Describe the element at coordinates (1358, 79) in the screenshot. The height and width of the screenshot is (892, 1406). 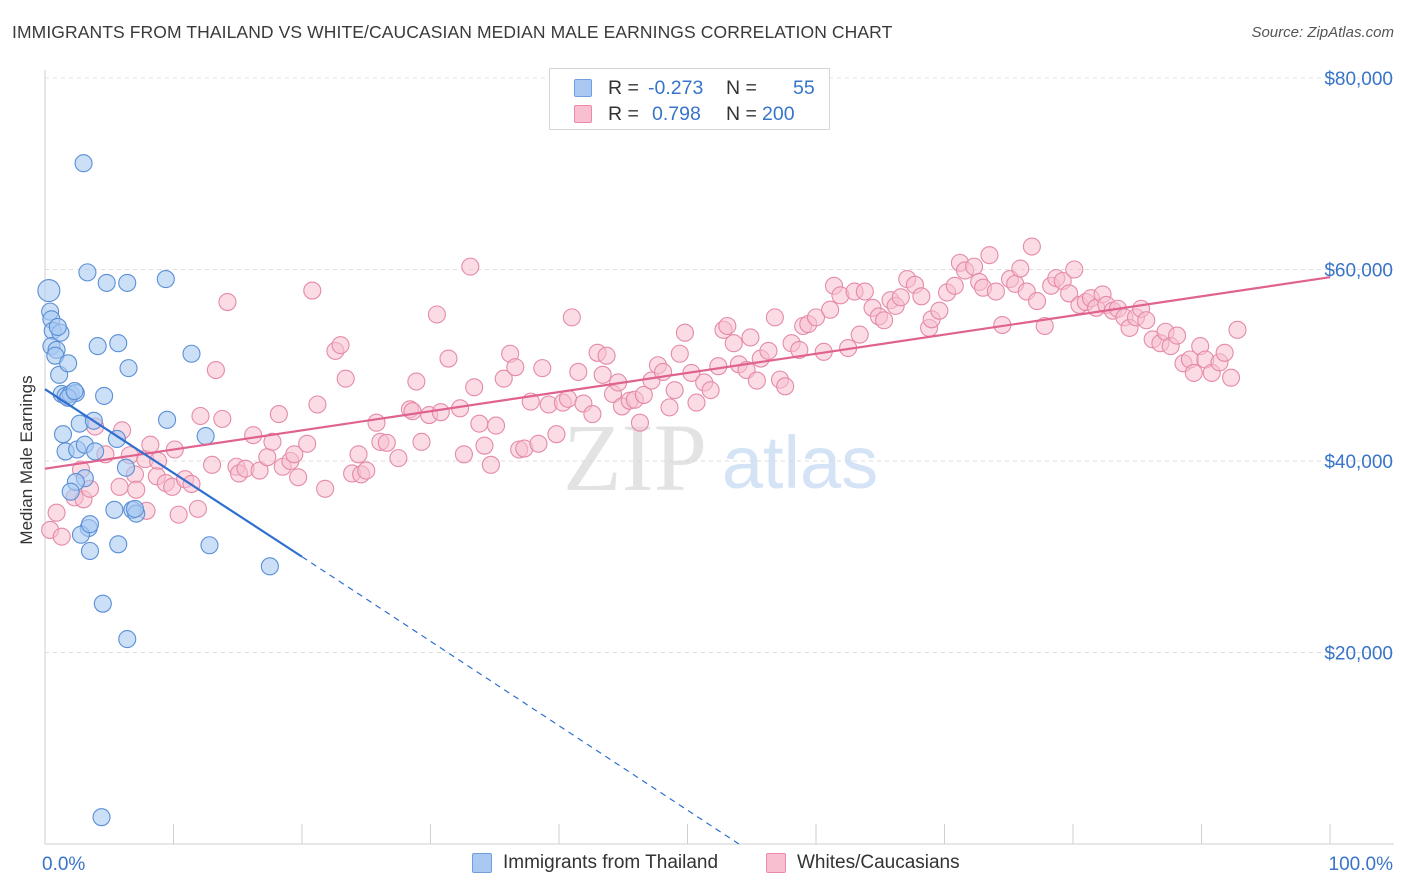
I see `y-tick-label: $80,000` at that location.